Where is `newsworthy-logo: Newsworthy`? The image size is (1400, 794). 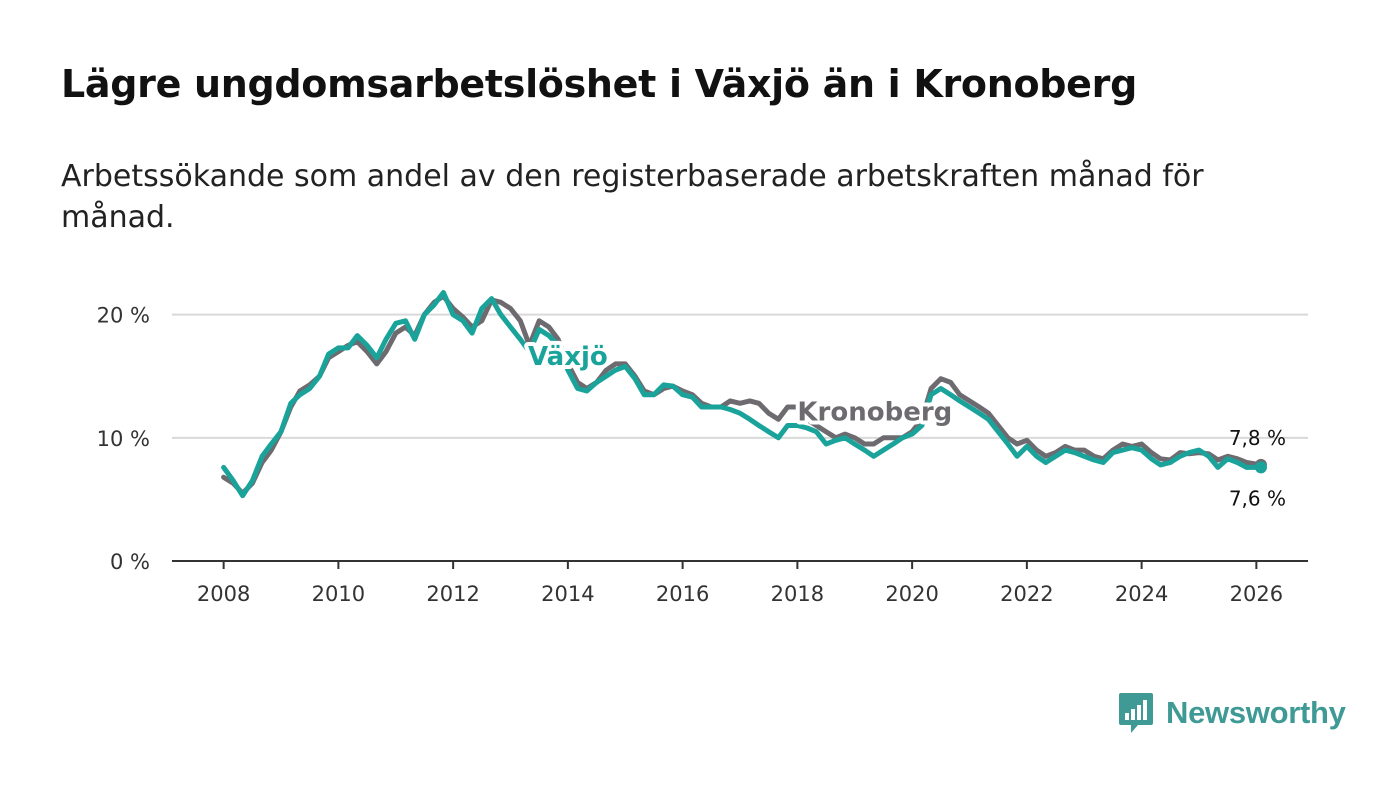 newsworthy-logo: Newsworthy is located at coordinates (1232, 713).